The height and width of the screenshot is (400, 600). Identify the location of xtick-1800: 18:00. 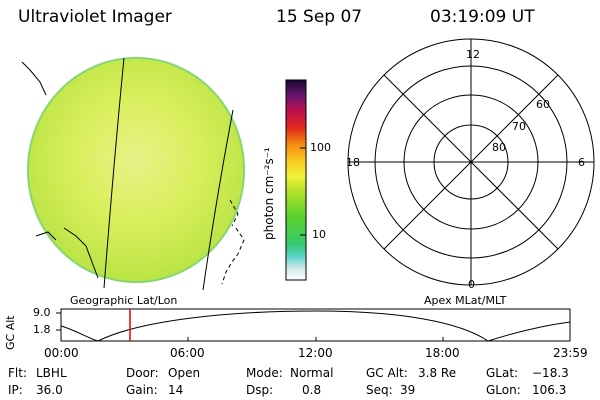
(442, 353).